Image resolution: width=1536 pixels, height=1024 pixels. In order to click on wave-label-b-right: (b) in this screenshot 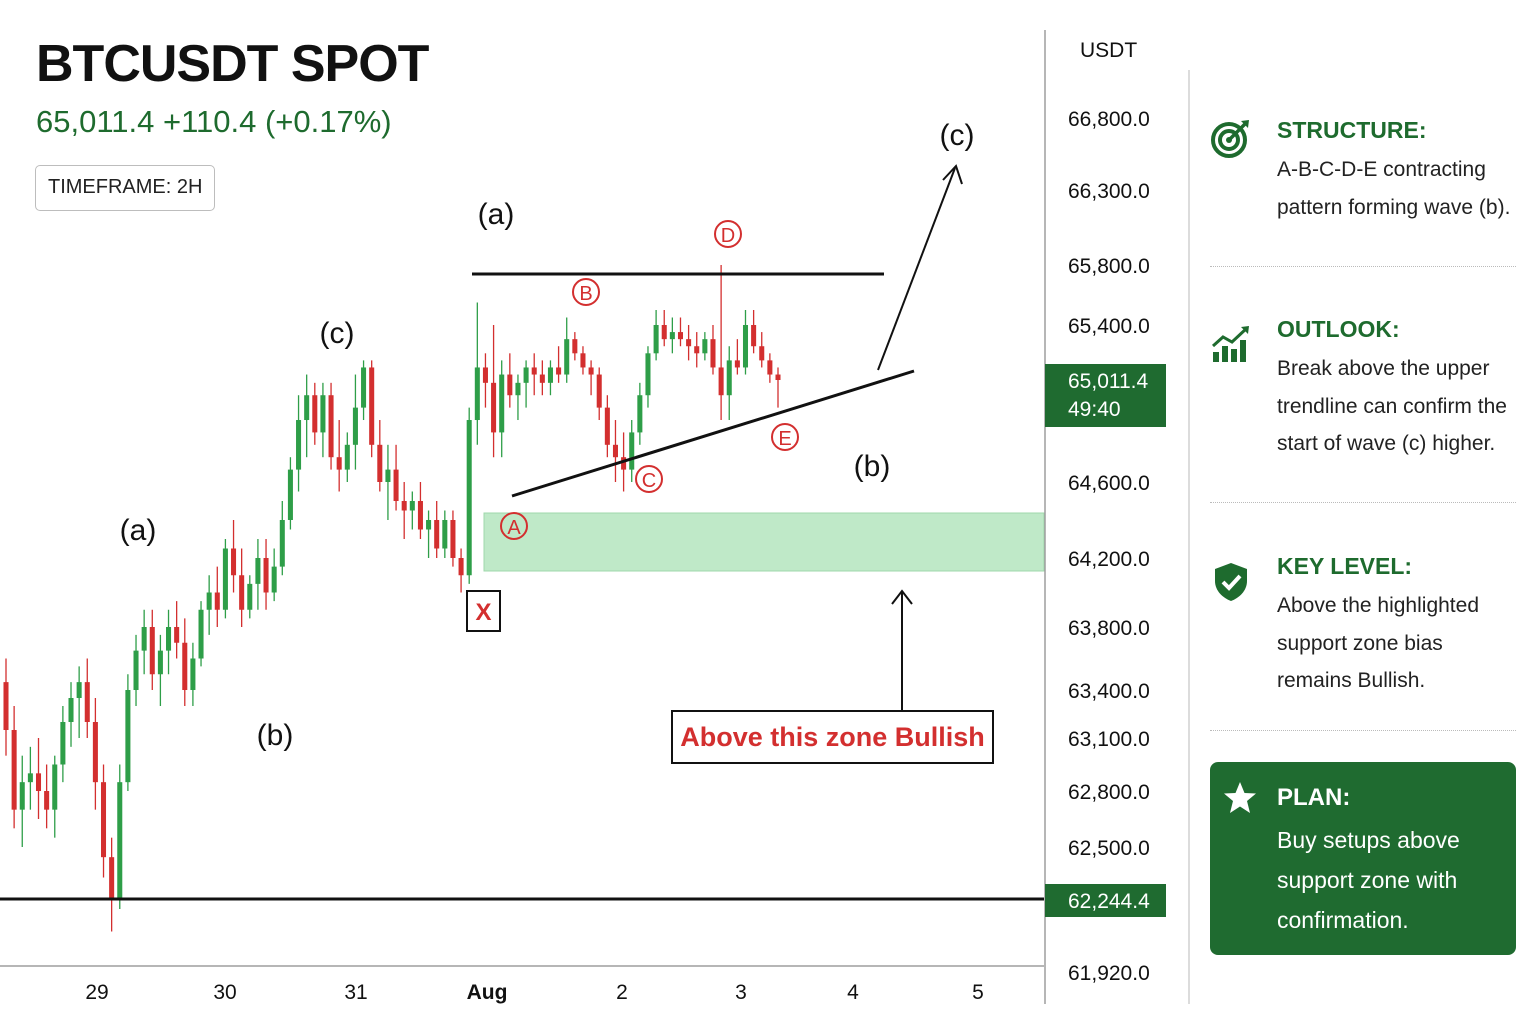, I will do `click(872, 466)`.